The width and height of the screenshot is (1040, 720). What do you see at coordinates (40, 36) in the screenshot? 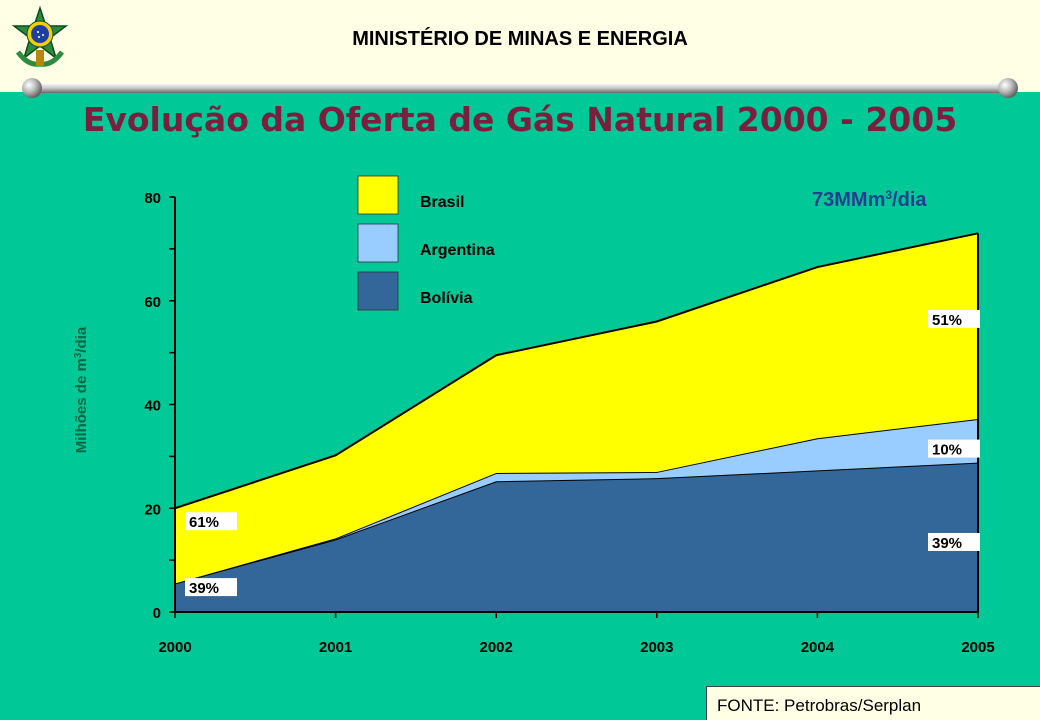
I see `brazil-coat-of-arms-icon` at bounding box center [40, 36].